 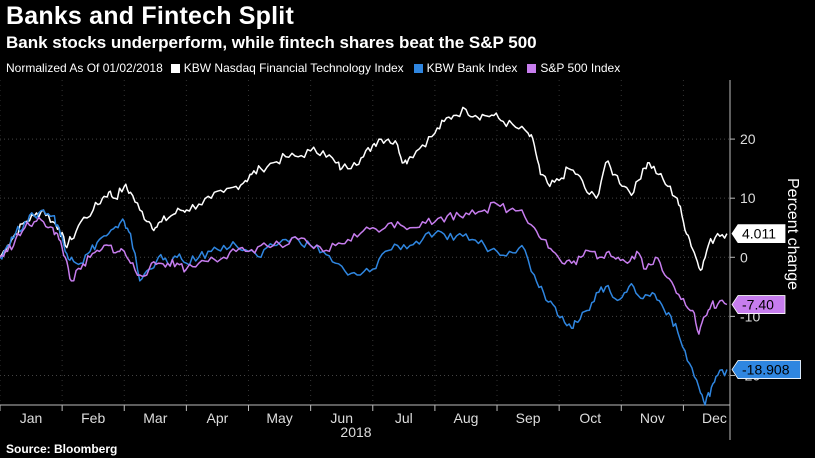 I want to click on x-tick-label: Jun, so click(x=341, y=418).